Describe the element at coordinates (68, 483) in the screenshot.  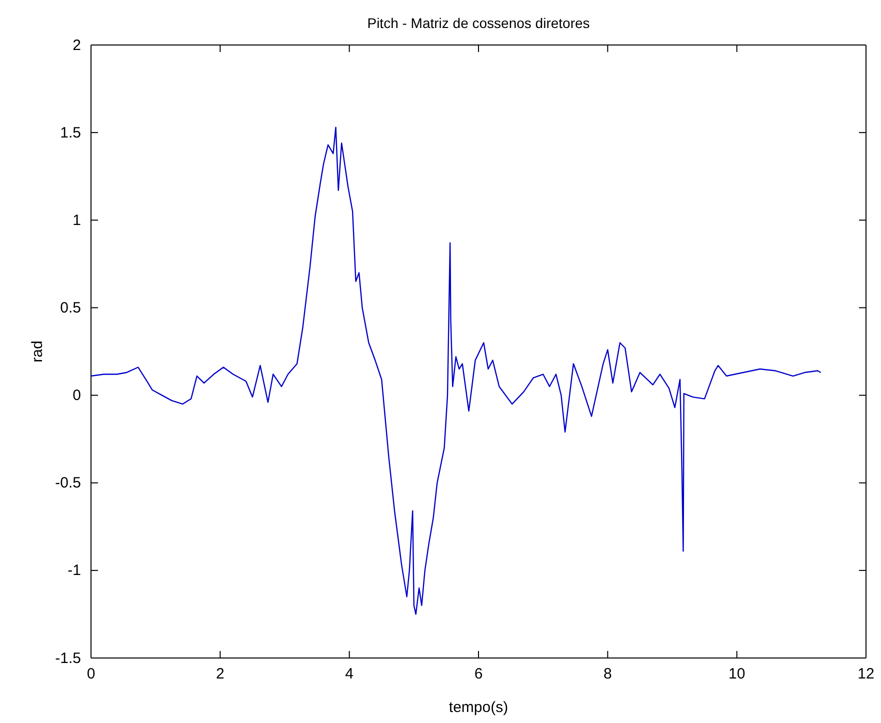
I see `y-tick-label: -0.5` at that location.